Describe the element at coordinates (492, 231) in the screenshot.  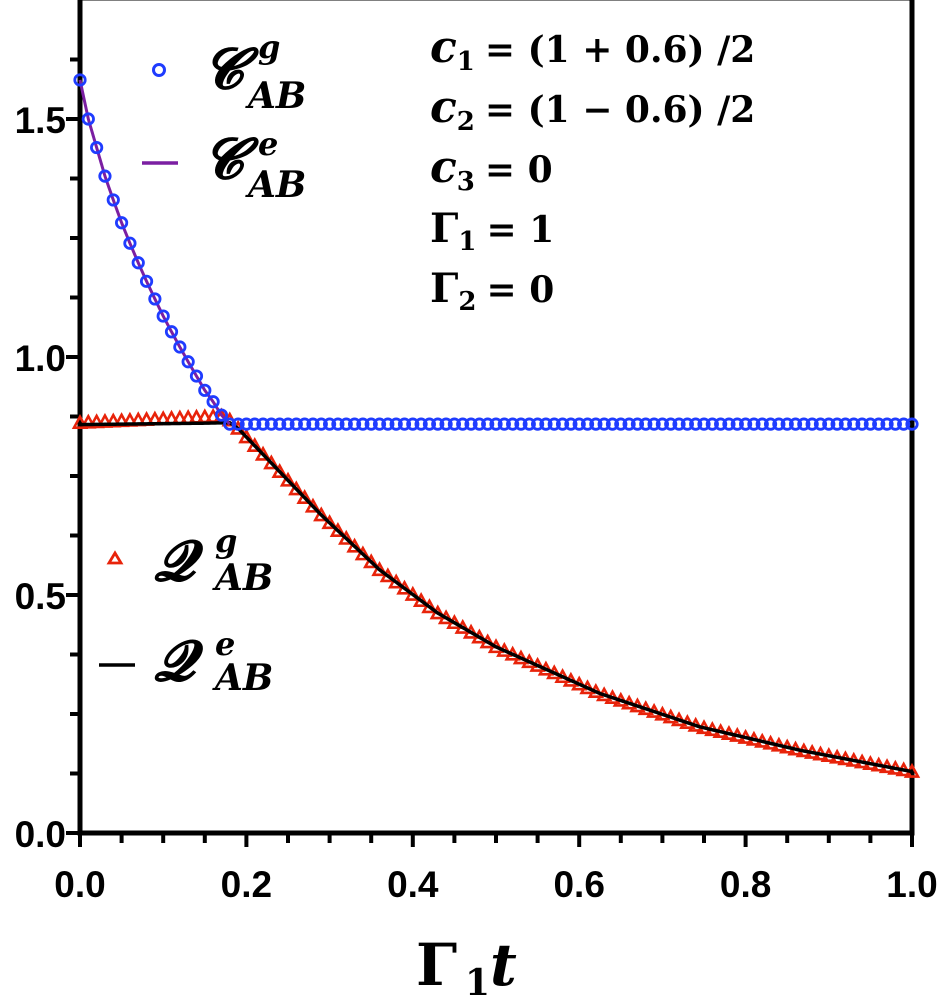
I see `param-line: Γ1 = 1` at that location.